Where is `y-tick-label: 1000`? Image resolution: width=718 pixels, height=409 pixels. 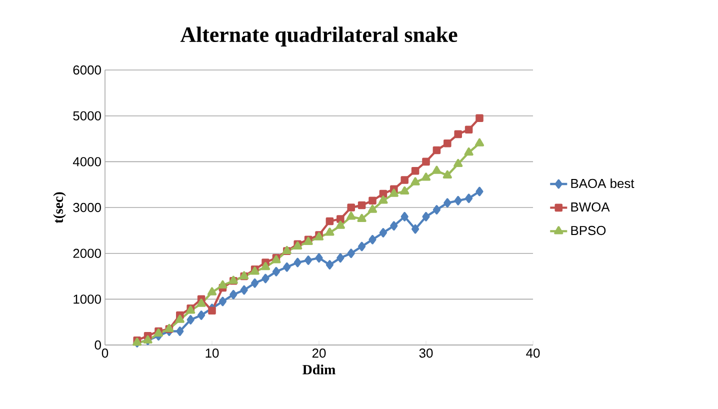
y-tick-label: 1000 is located at coordinates (87, 299).